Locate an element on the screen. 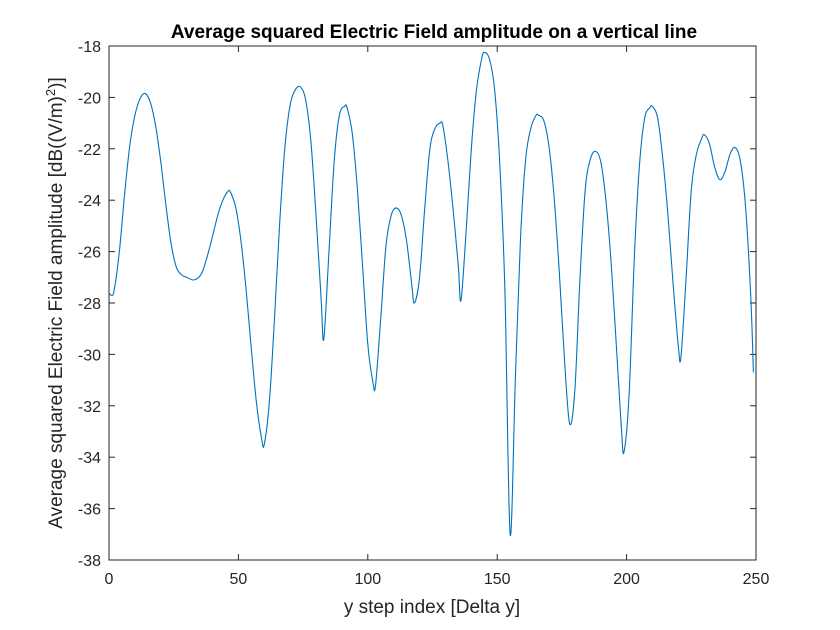  y-tick-label: -24 is located at coordinates (89, 201).